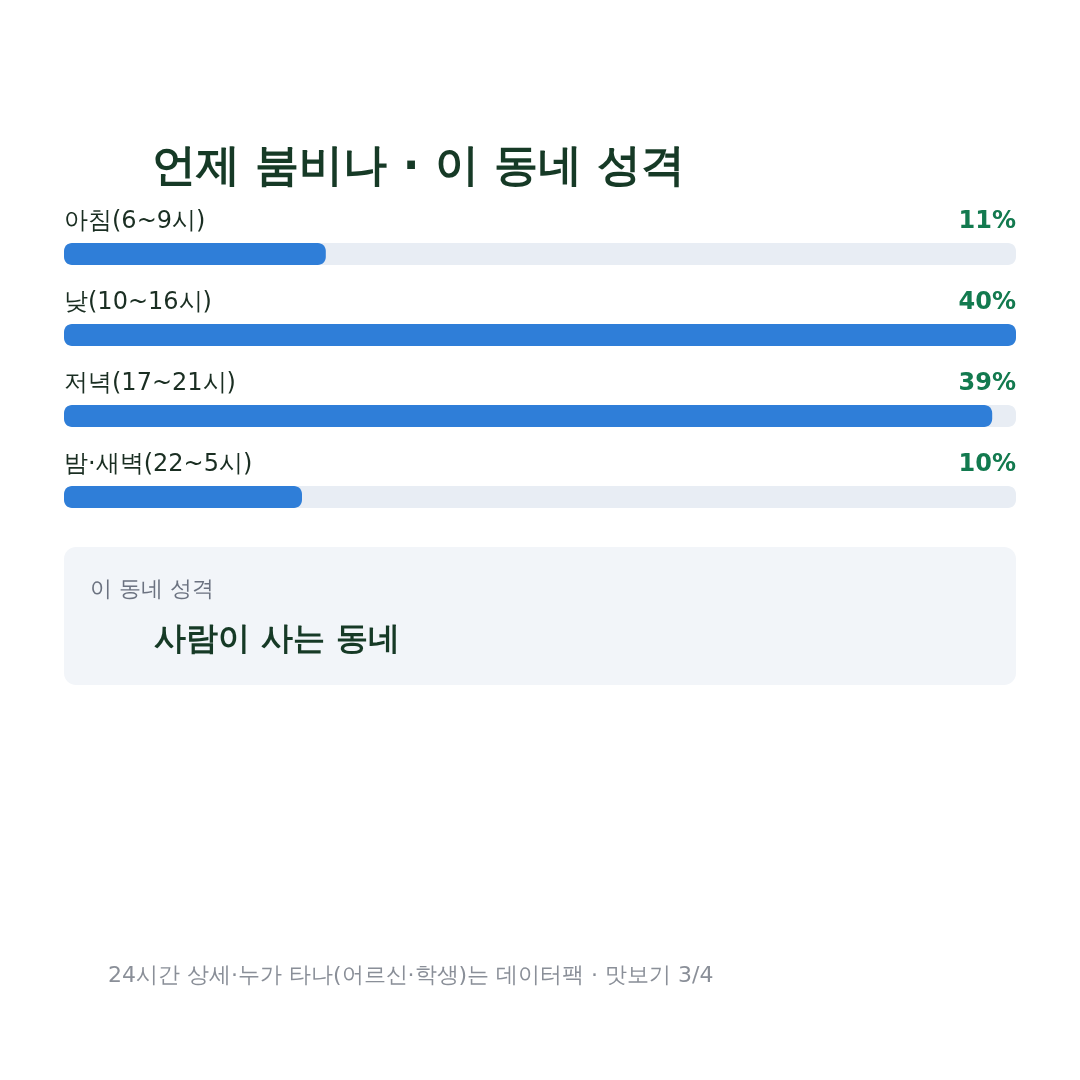  Describe the element at coordinates (138, 301) in the screenshot. I see `y-tick-label: 낮(10~16시)` at that location.